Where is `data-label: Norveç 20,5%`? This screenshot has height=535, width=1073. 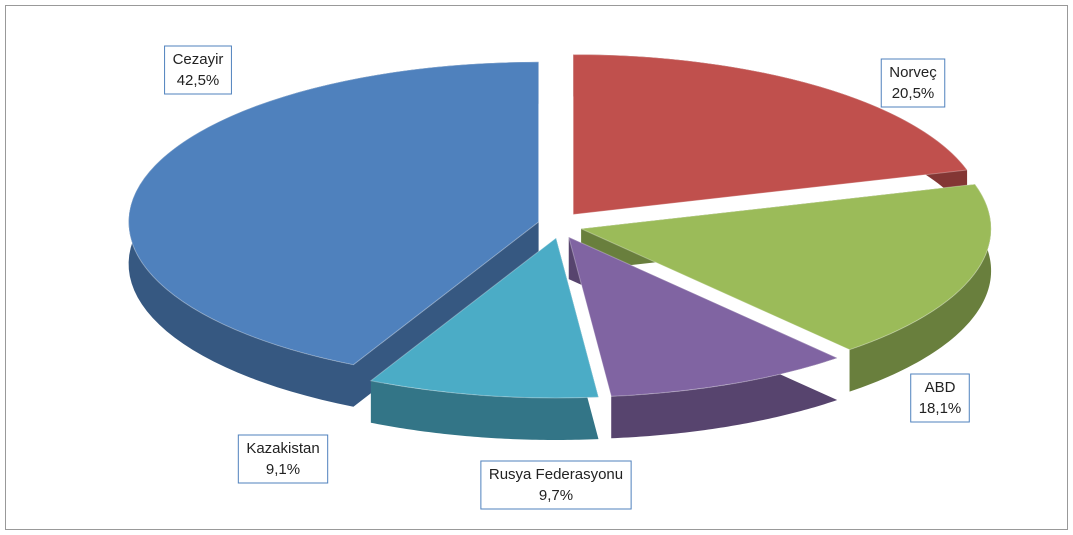 data-label: Norveç 20,5% is located at coordinates (913, 83).